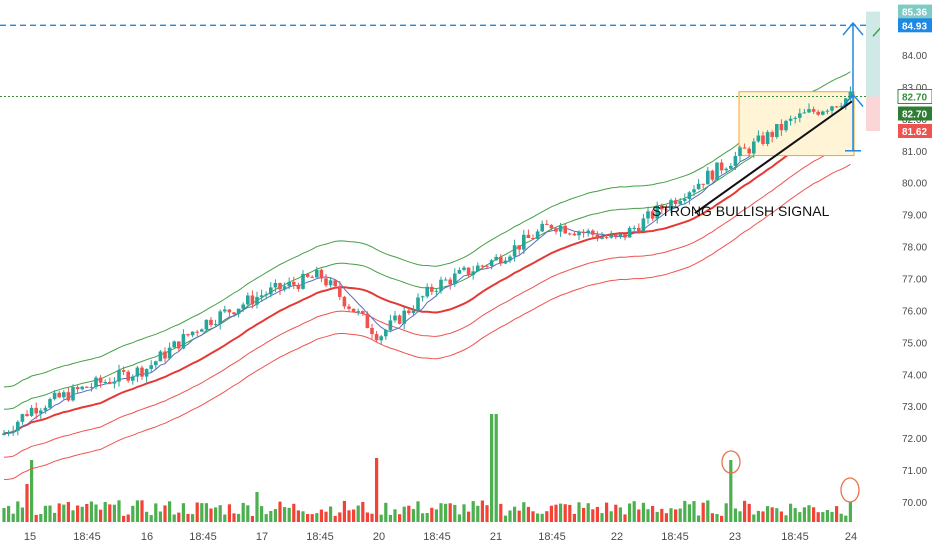  What do you see at coordinates (914, 115) in the screenshot?
I see `last-price-tag: 82.70` at bounding box center [914, 115].